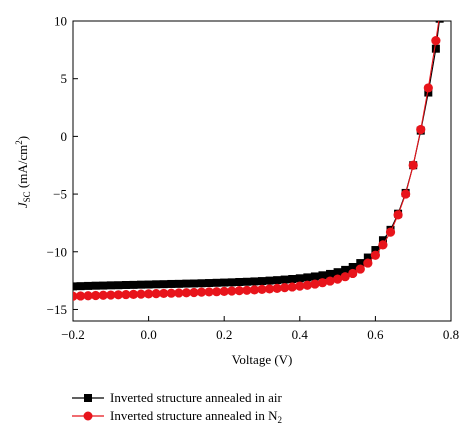 The image size is (474, 440). Describe the element at coordinates (60, 194) in the screenshot. I see `y-tick-label: −5` at that location.